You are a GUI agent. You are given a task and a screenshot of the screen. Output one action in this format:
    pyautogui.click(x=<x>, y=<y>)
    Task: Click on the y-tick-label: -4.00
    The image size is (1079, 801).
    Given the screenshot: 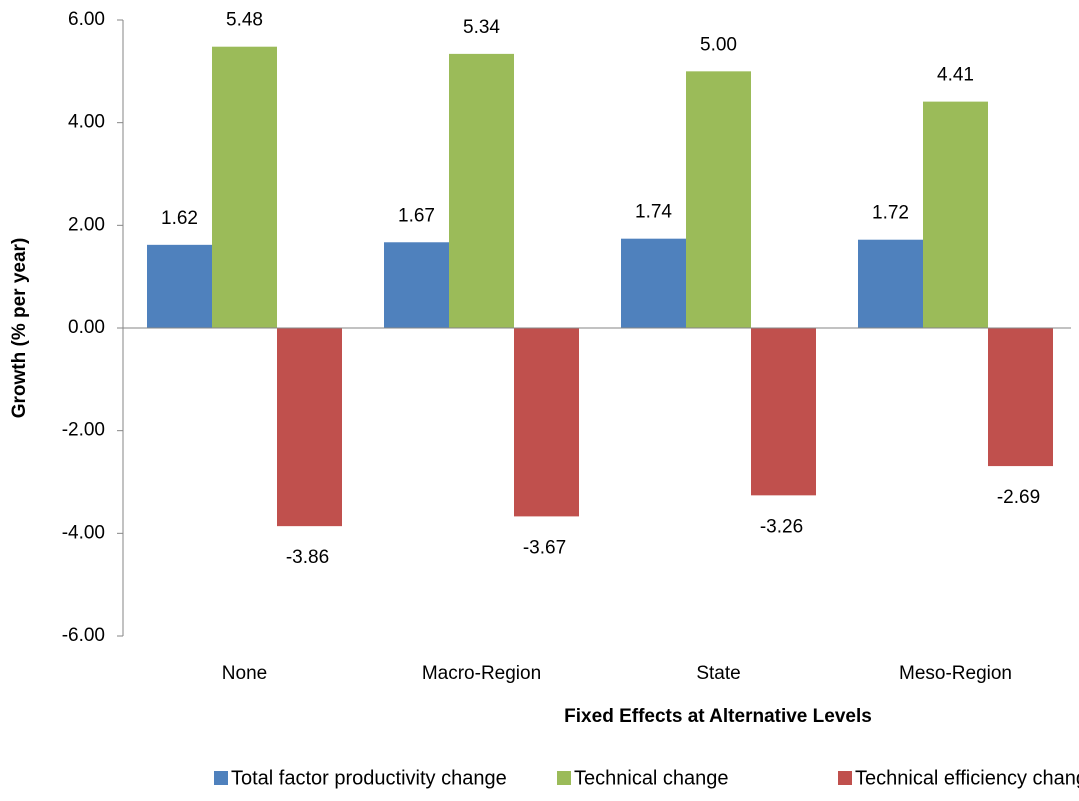 What is the action you would take?
    pyautogui.click(x=83, y=532)
    